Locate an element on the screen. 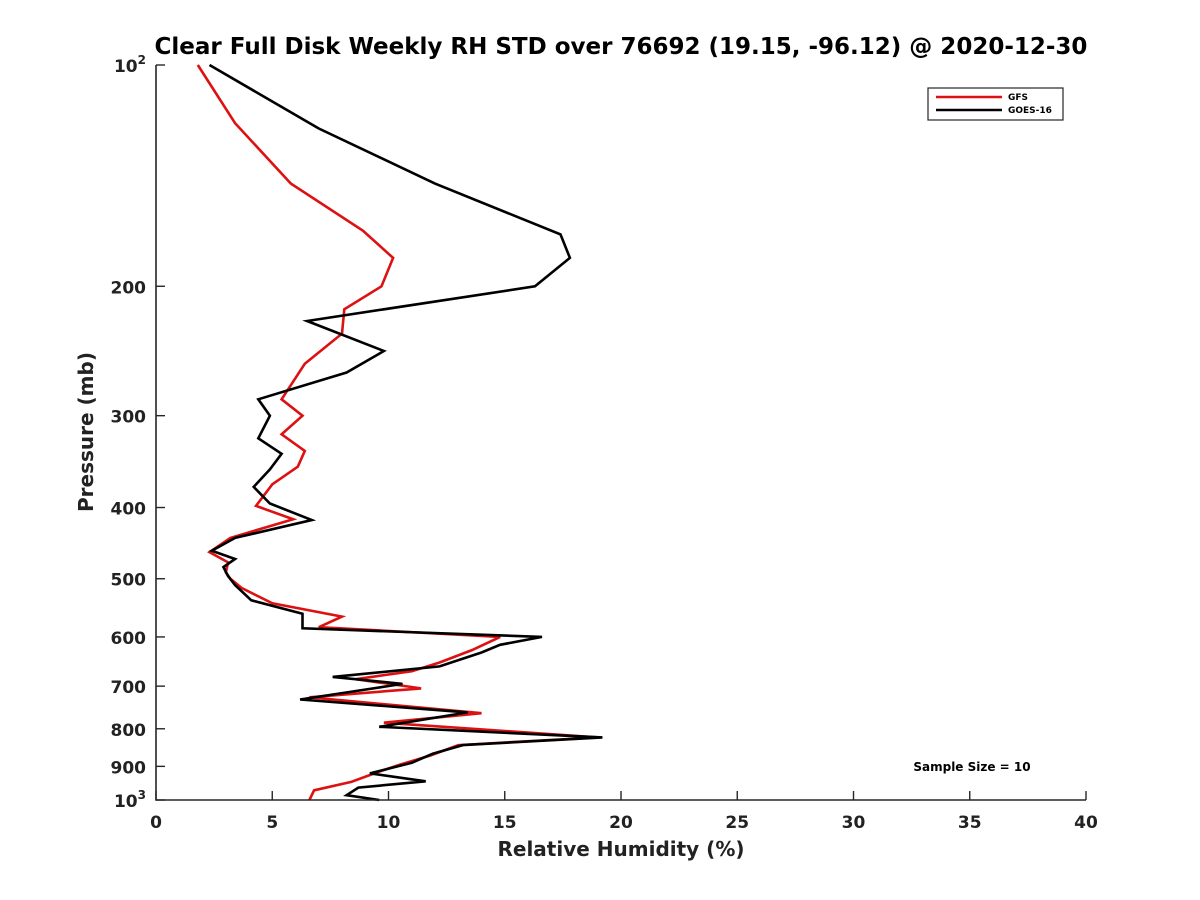 The image size is (1200, 900). legend-label-gfs: GFS is located at coordinates (1018, 98).